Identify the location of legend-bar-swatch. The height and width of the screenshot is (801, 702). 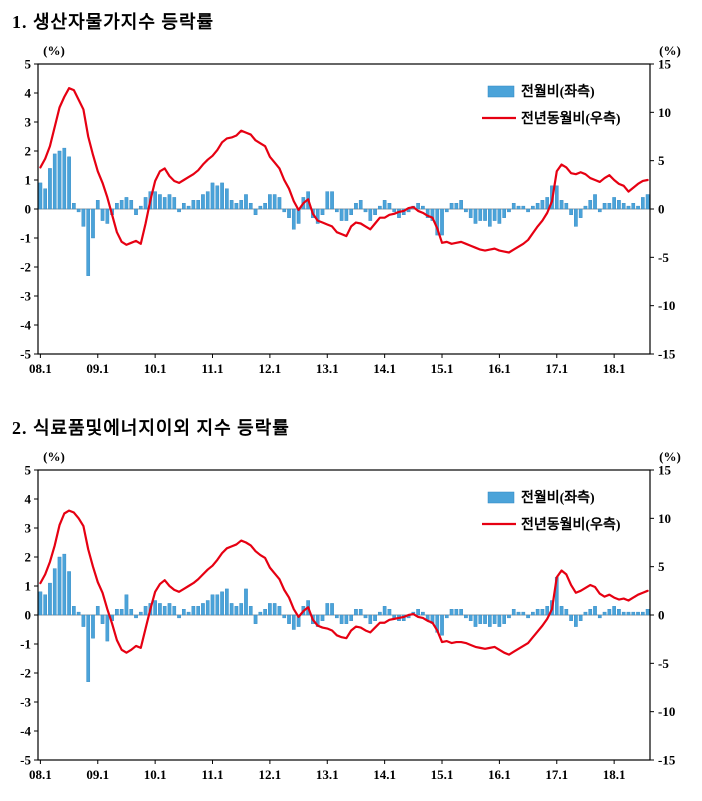
(501, 497).